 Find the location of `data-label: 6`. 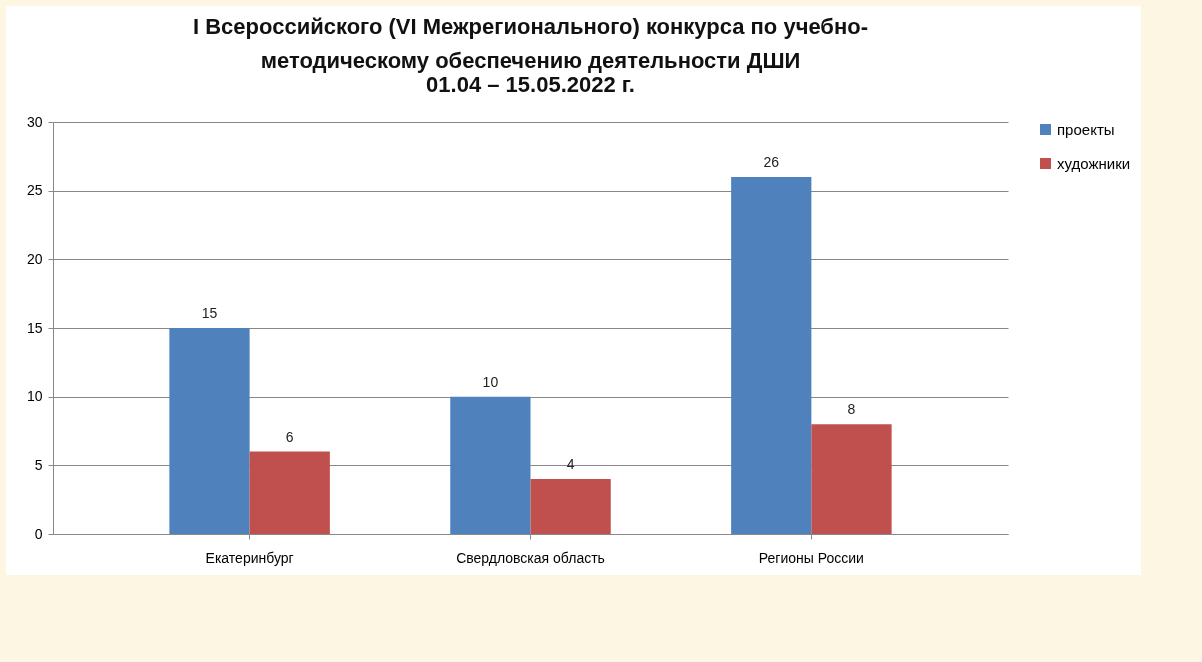

data-label: 6 is located at coordinates (289, 436).